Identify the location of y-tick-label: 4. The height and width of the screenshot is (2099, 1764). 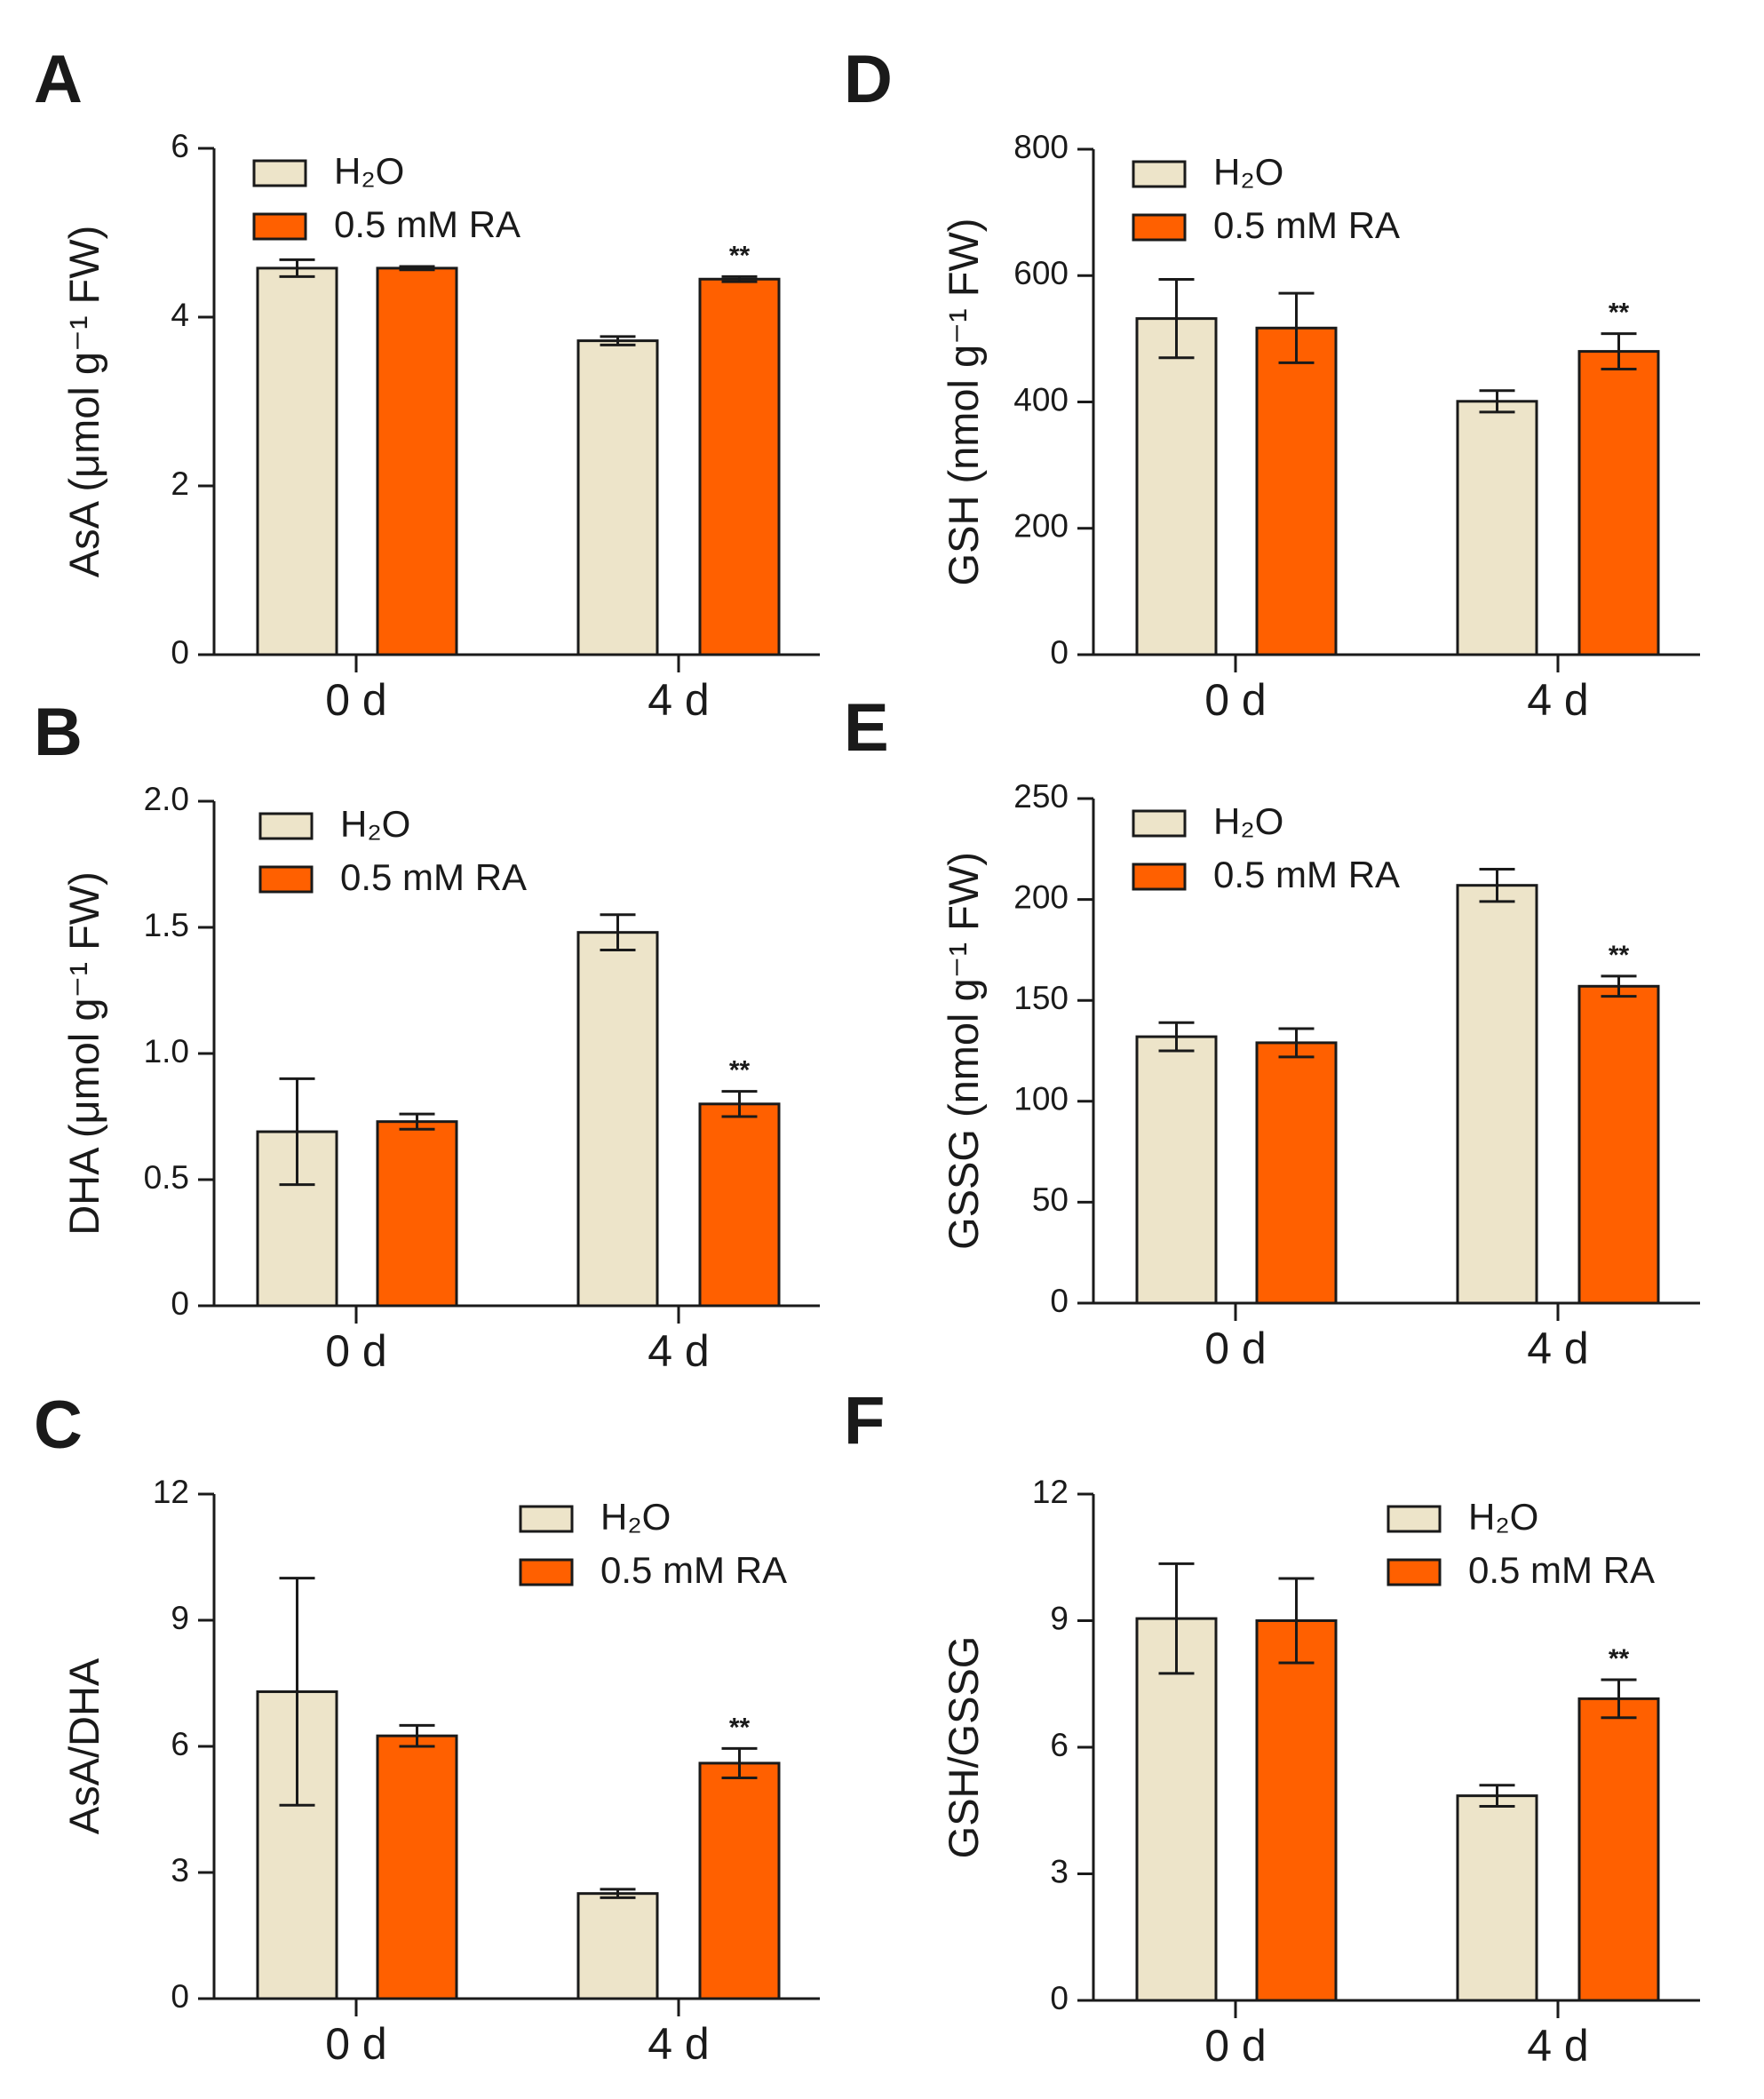
(180, 315).